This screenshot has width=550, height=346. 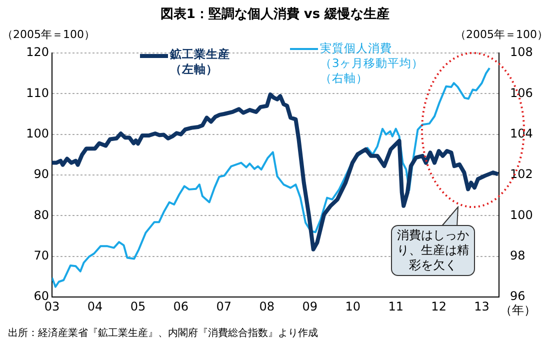 I want to click on x-tick-label: 06, so click(x=181, y=306).